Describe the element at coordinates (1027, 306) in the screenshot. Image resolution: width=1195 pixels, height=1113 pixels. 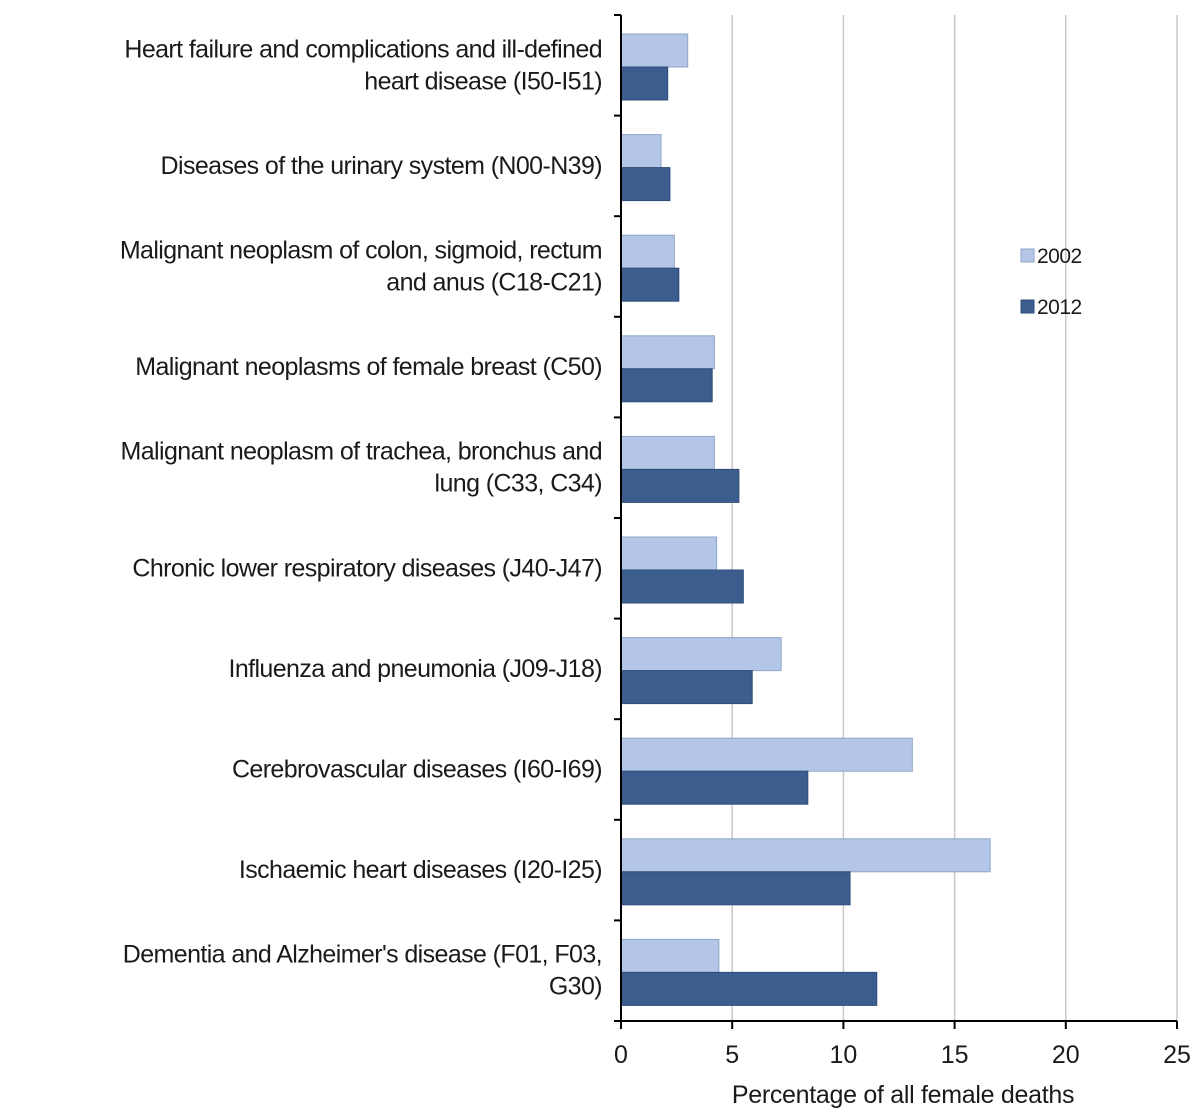
I see `legend-swatch-2012` at that location.